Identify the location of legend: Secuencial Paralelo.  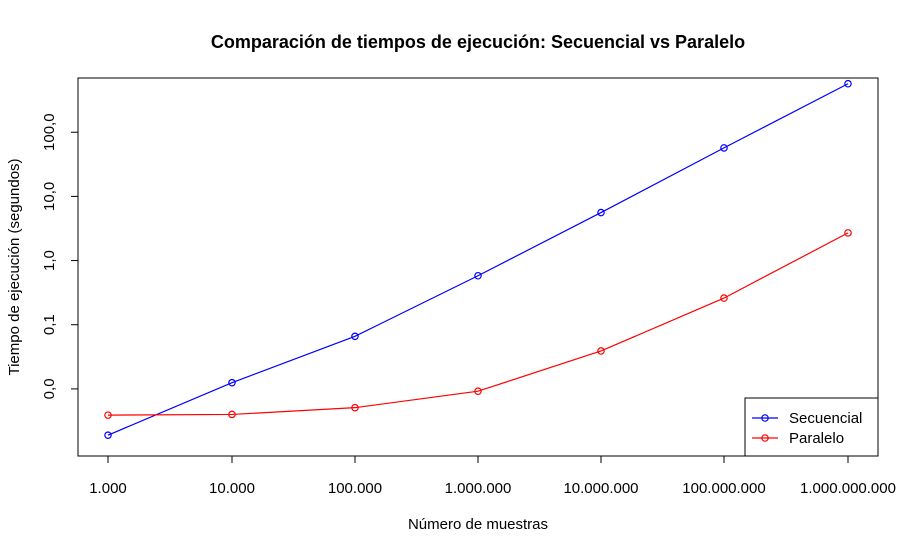
(811, 427).